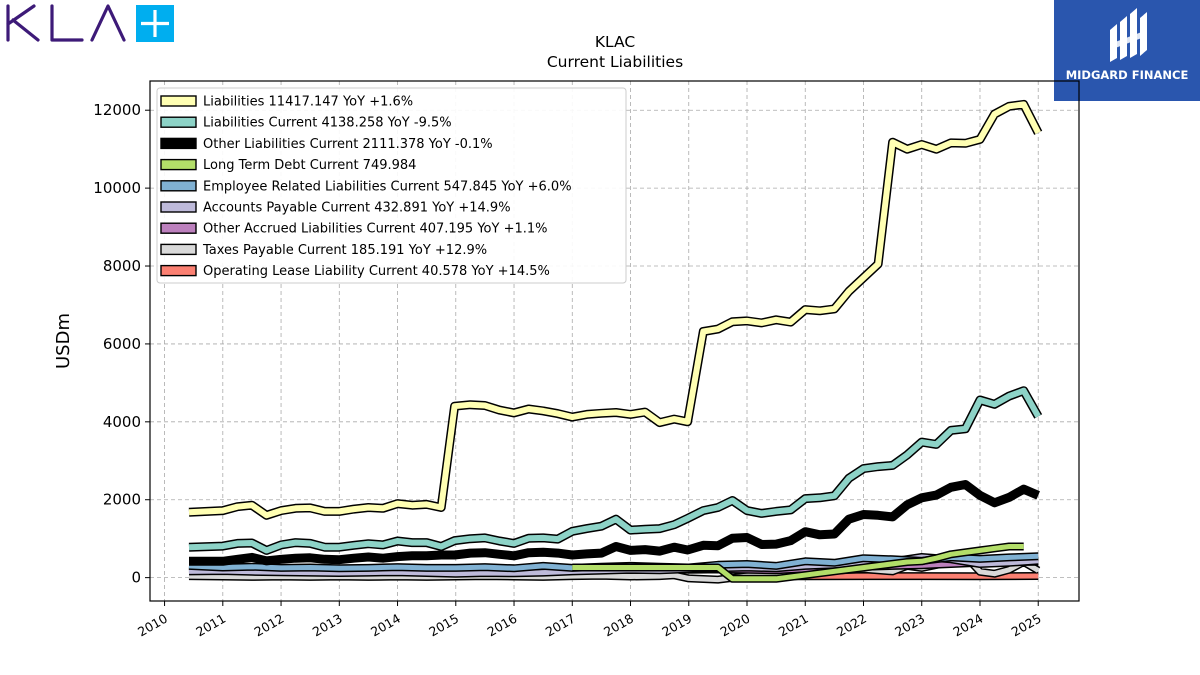  What do you see at coordinates (1128, 35) in the screenshot?
I see `midgard-emblem-icon` at bounding box center [1128, 35].